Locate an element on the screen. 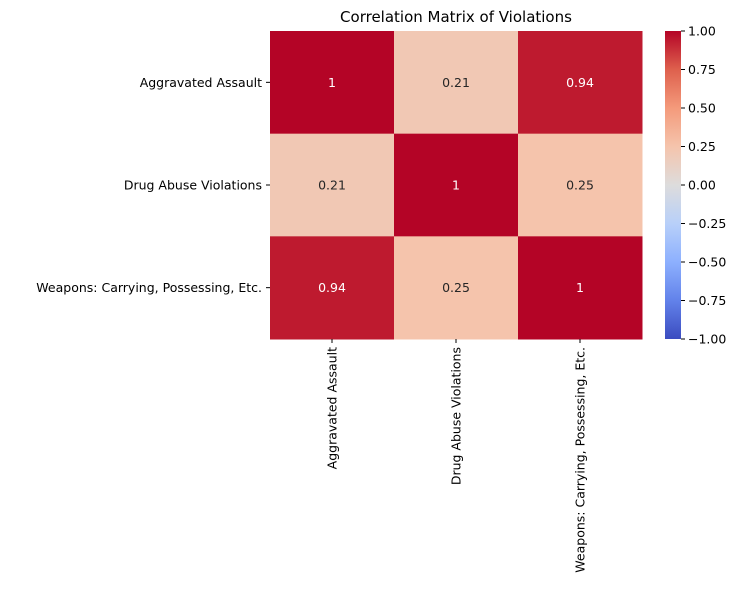  colorbar-gradient is located at coordinates (673, 185).